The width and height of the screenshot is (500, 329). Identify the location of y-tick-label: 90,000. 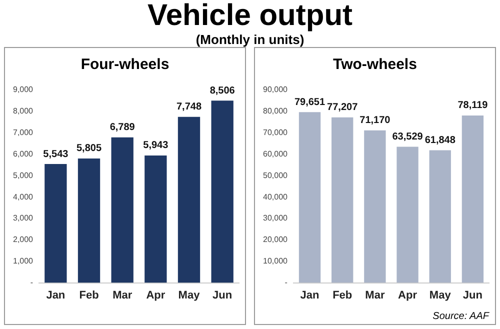
(275, 89).